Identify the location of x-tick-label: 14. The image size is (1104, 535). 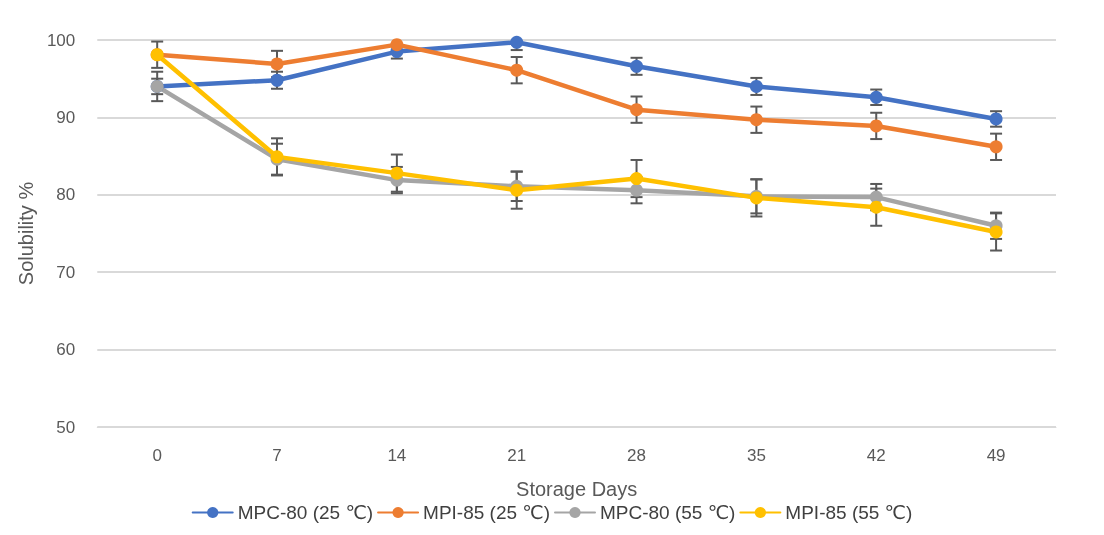
(397, 455).